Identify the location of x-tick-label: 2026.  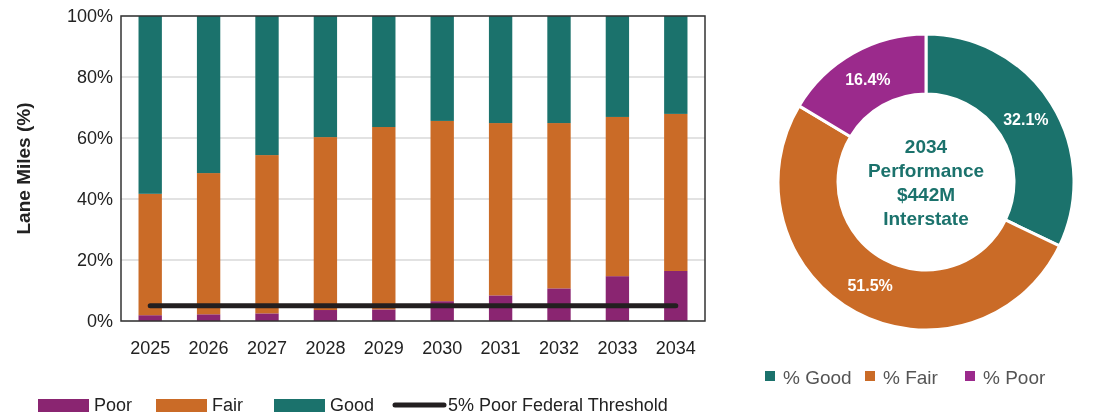
(208, 348).